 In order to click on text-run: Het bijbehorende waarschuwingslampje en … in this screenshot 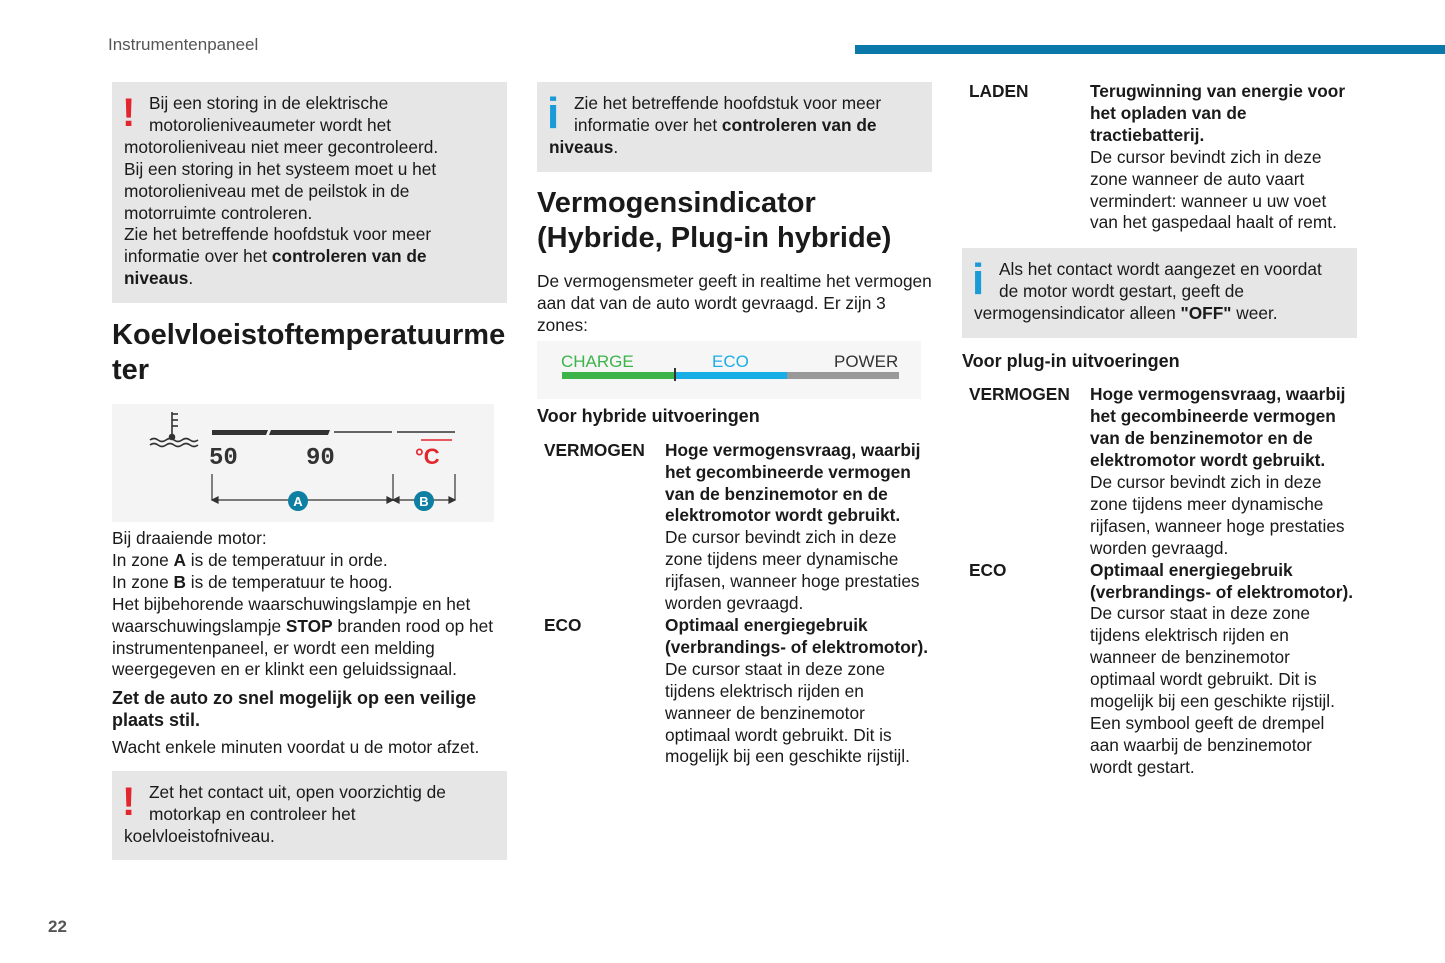, I will do `click(291, 614)`.